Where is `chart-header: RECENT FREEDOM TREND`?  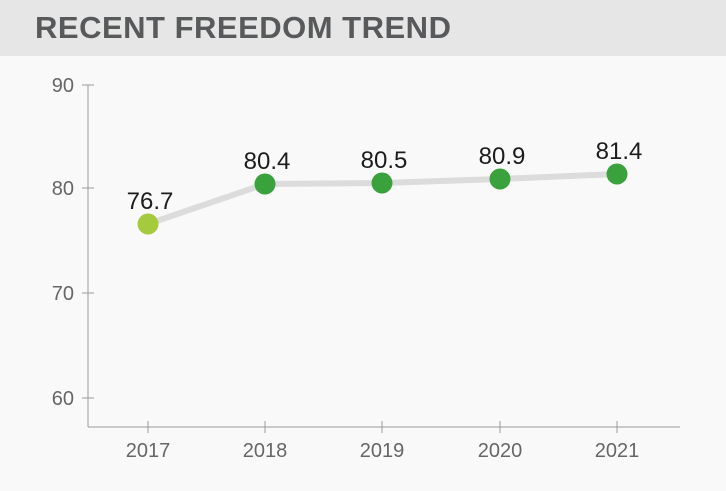
chart-header: RECENT FREEDOM TREND is located at coordinates (363, 28).